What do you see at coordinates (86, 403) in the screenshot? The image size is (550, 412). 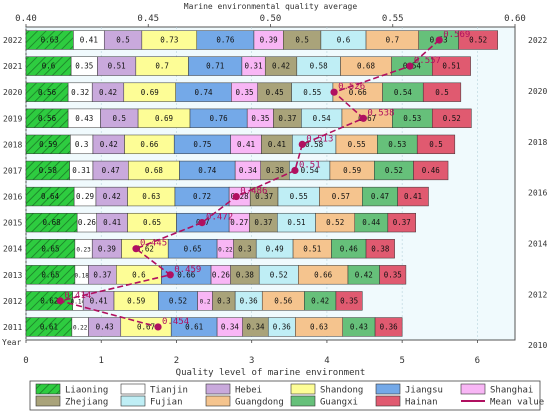 I see `legend-label: Zhejiang` at bounding box center [86, 403].